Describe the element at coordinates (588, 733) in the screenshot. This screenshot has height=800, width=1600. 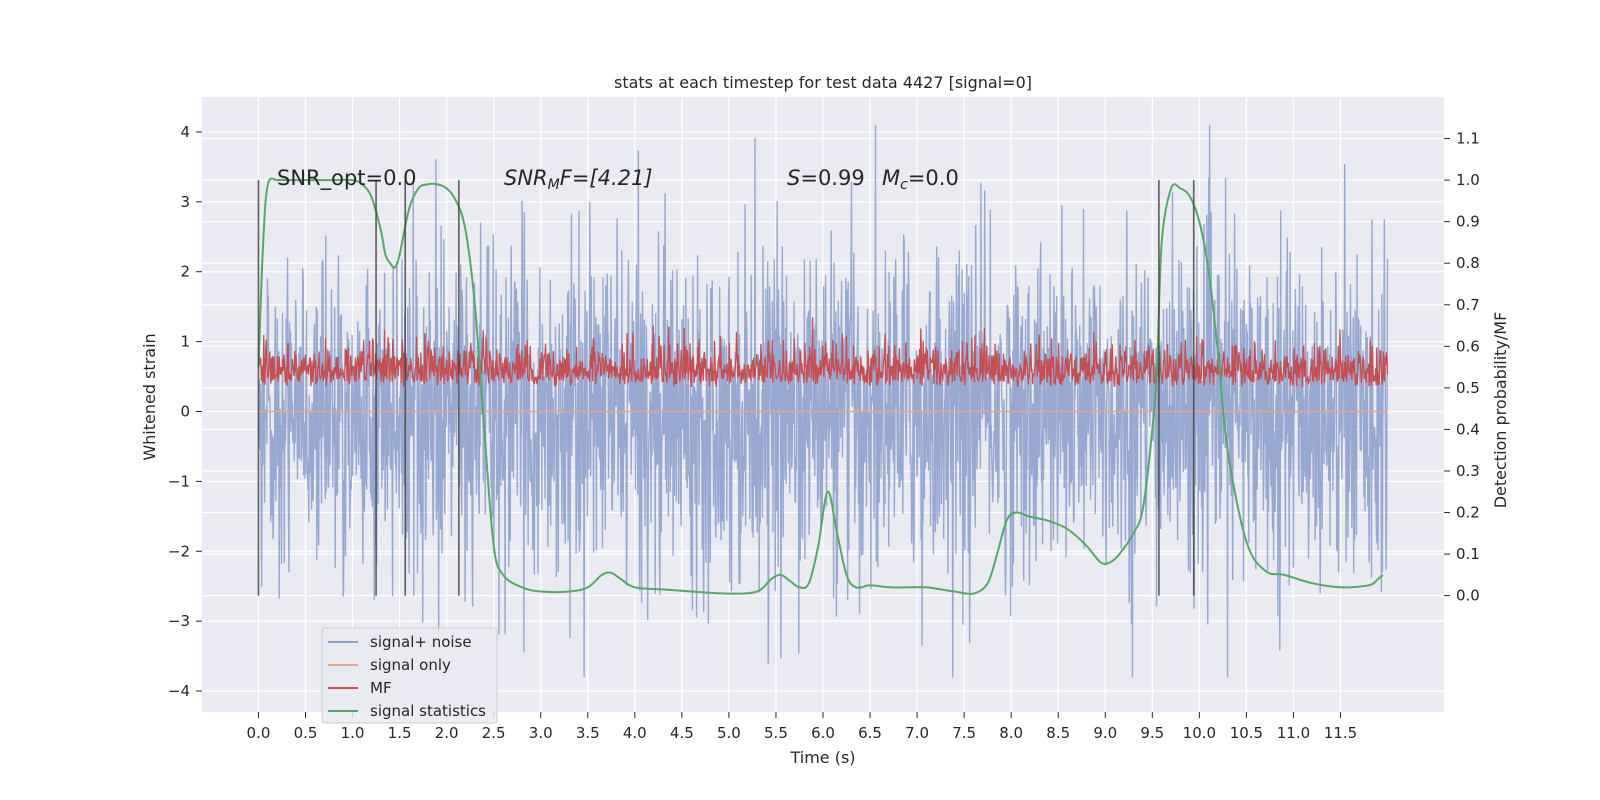
I see `x-tick-label: 3.5` at that location.